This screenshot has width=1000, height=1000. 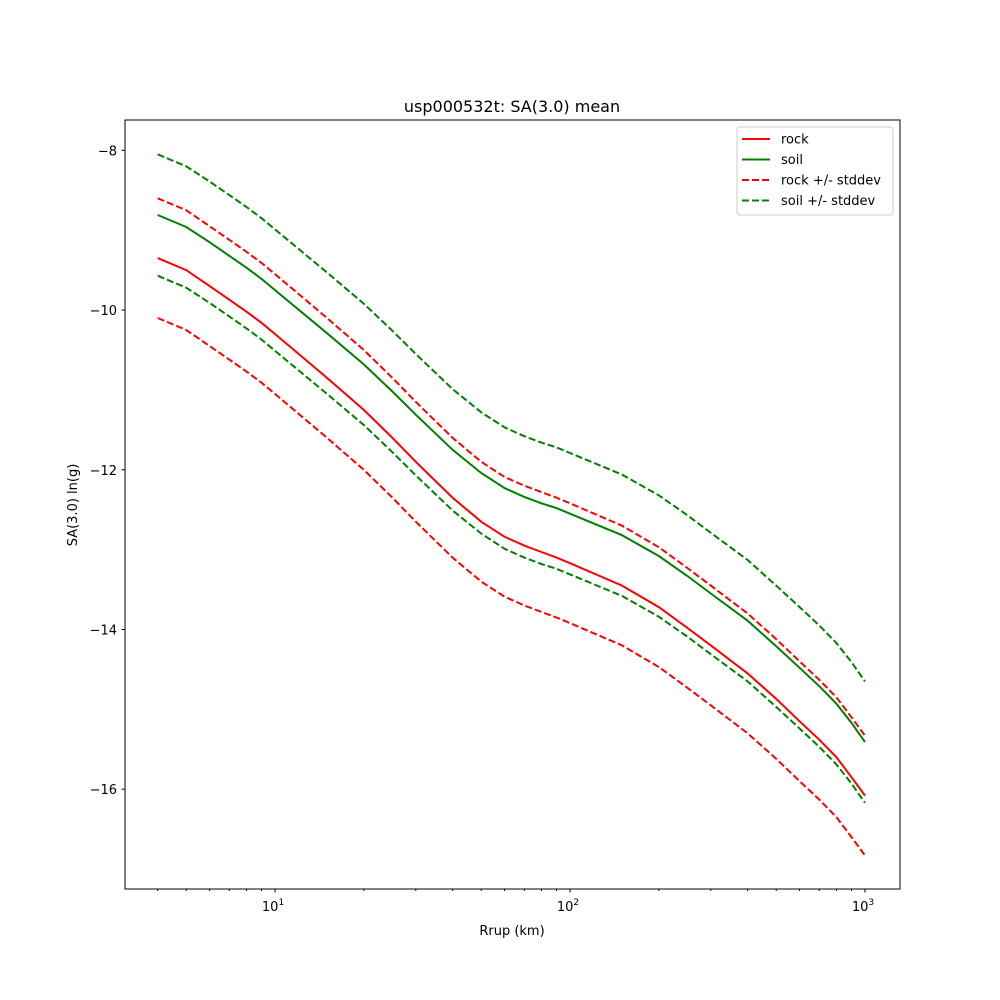 I want to click on y-tick-label: −10, so click(x=103, y=311).